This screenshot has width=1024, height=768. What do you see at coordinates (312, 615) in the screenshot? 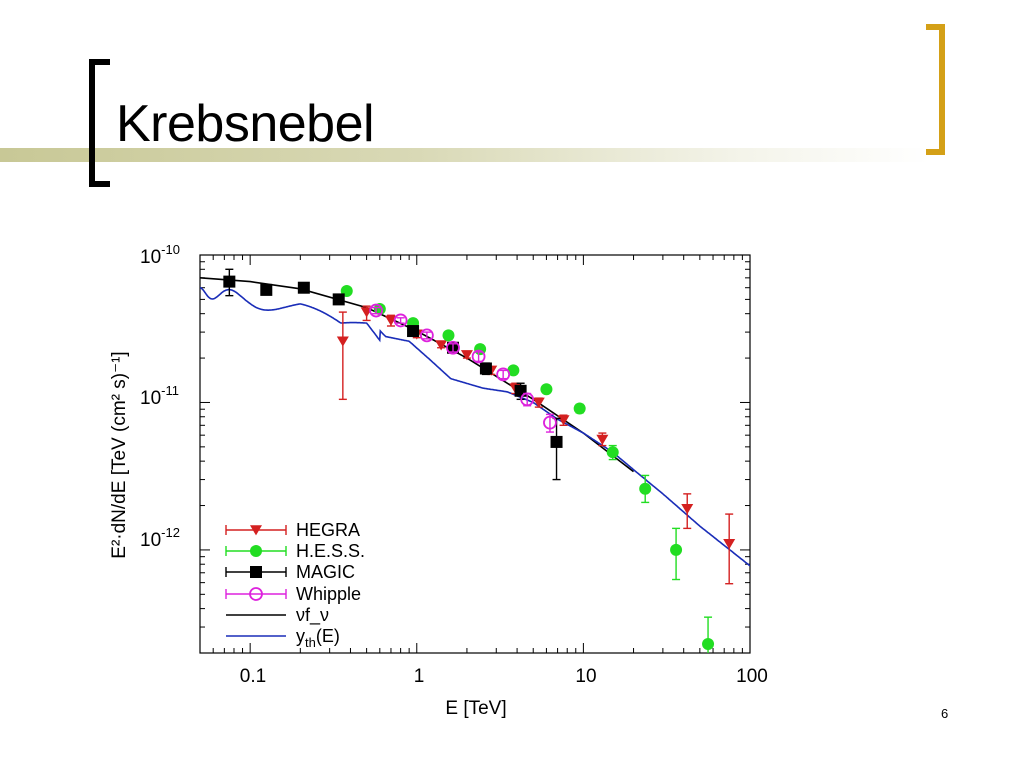
I see `legend-label: νf_ν` at bounding box center [312, 615].